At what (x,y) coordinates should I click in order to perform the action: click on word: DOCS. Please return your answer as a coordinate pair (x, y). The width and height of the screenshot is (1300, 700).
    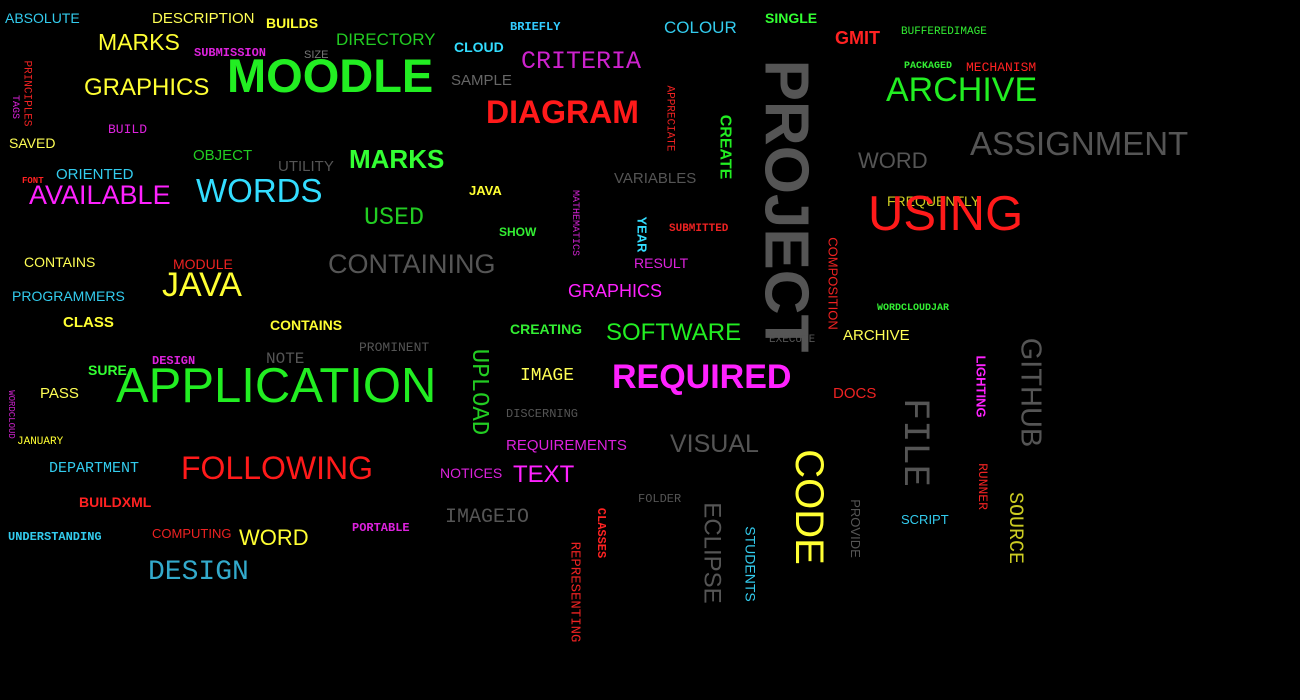
    Looking at the image, I should click on (855, 393).